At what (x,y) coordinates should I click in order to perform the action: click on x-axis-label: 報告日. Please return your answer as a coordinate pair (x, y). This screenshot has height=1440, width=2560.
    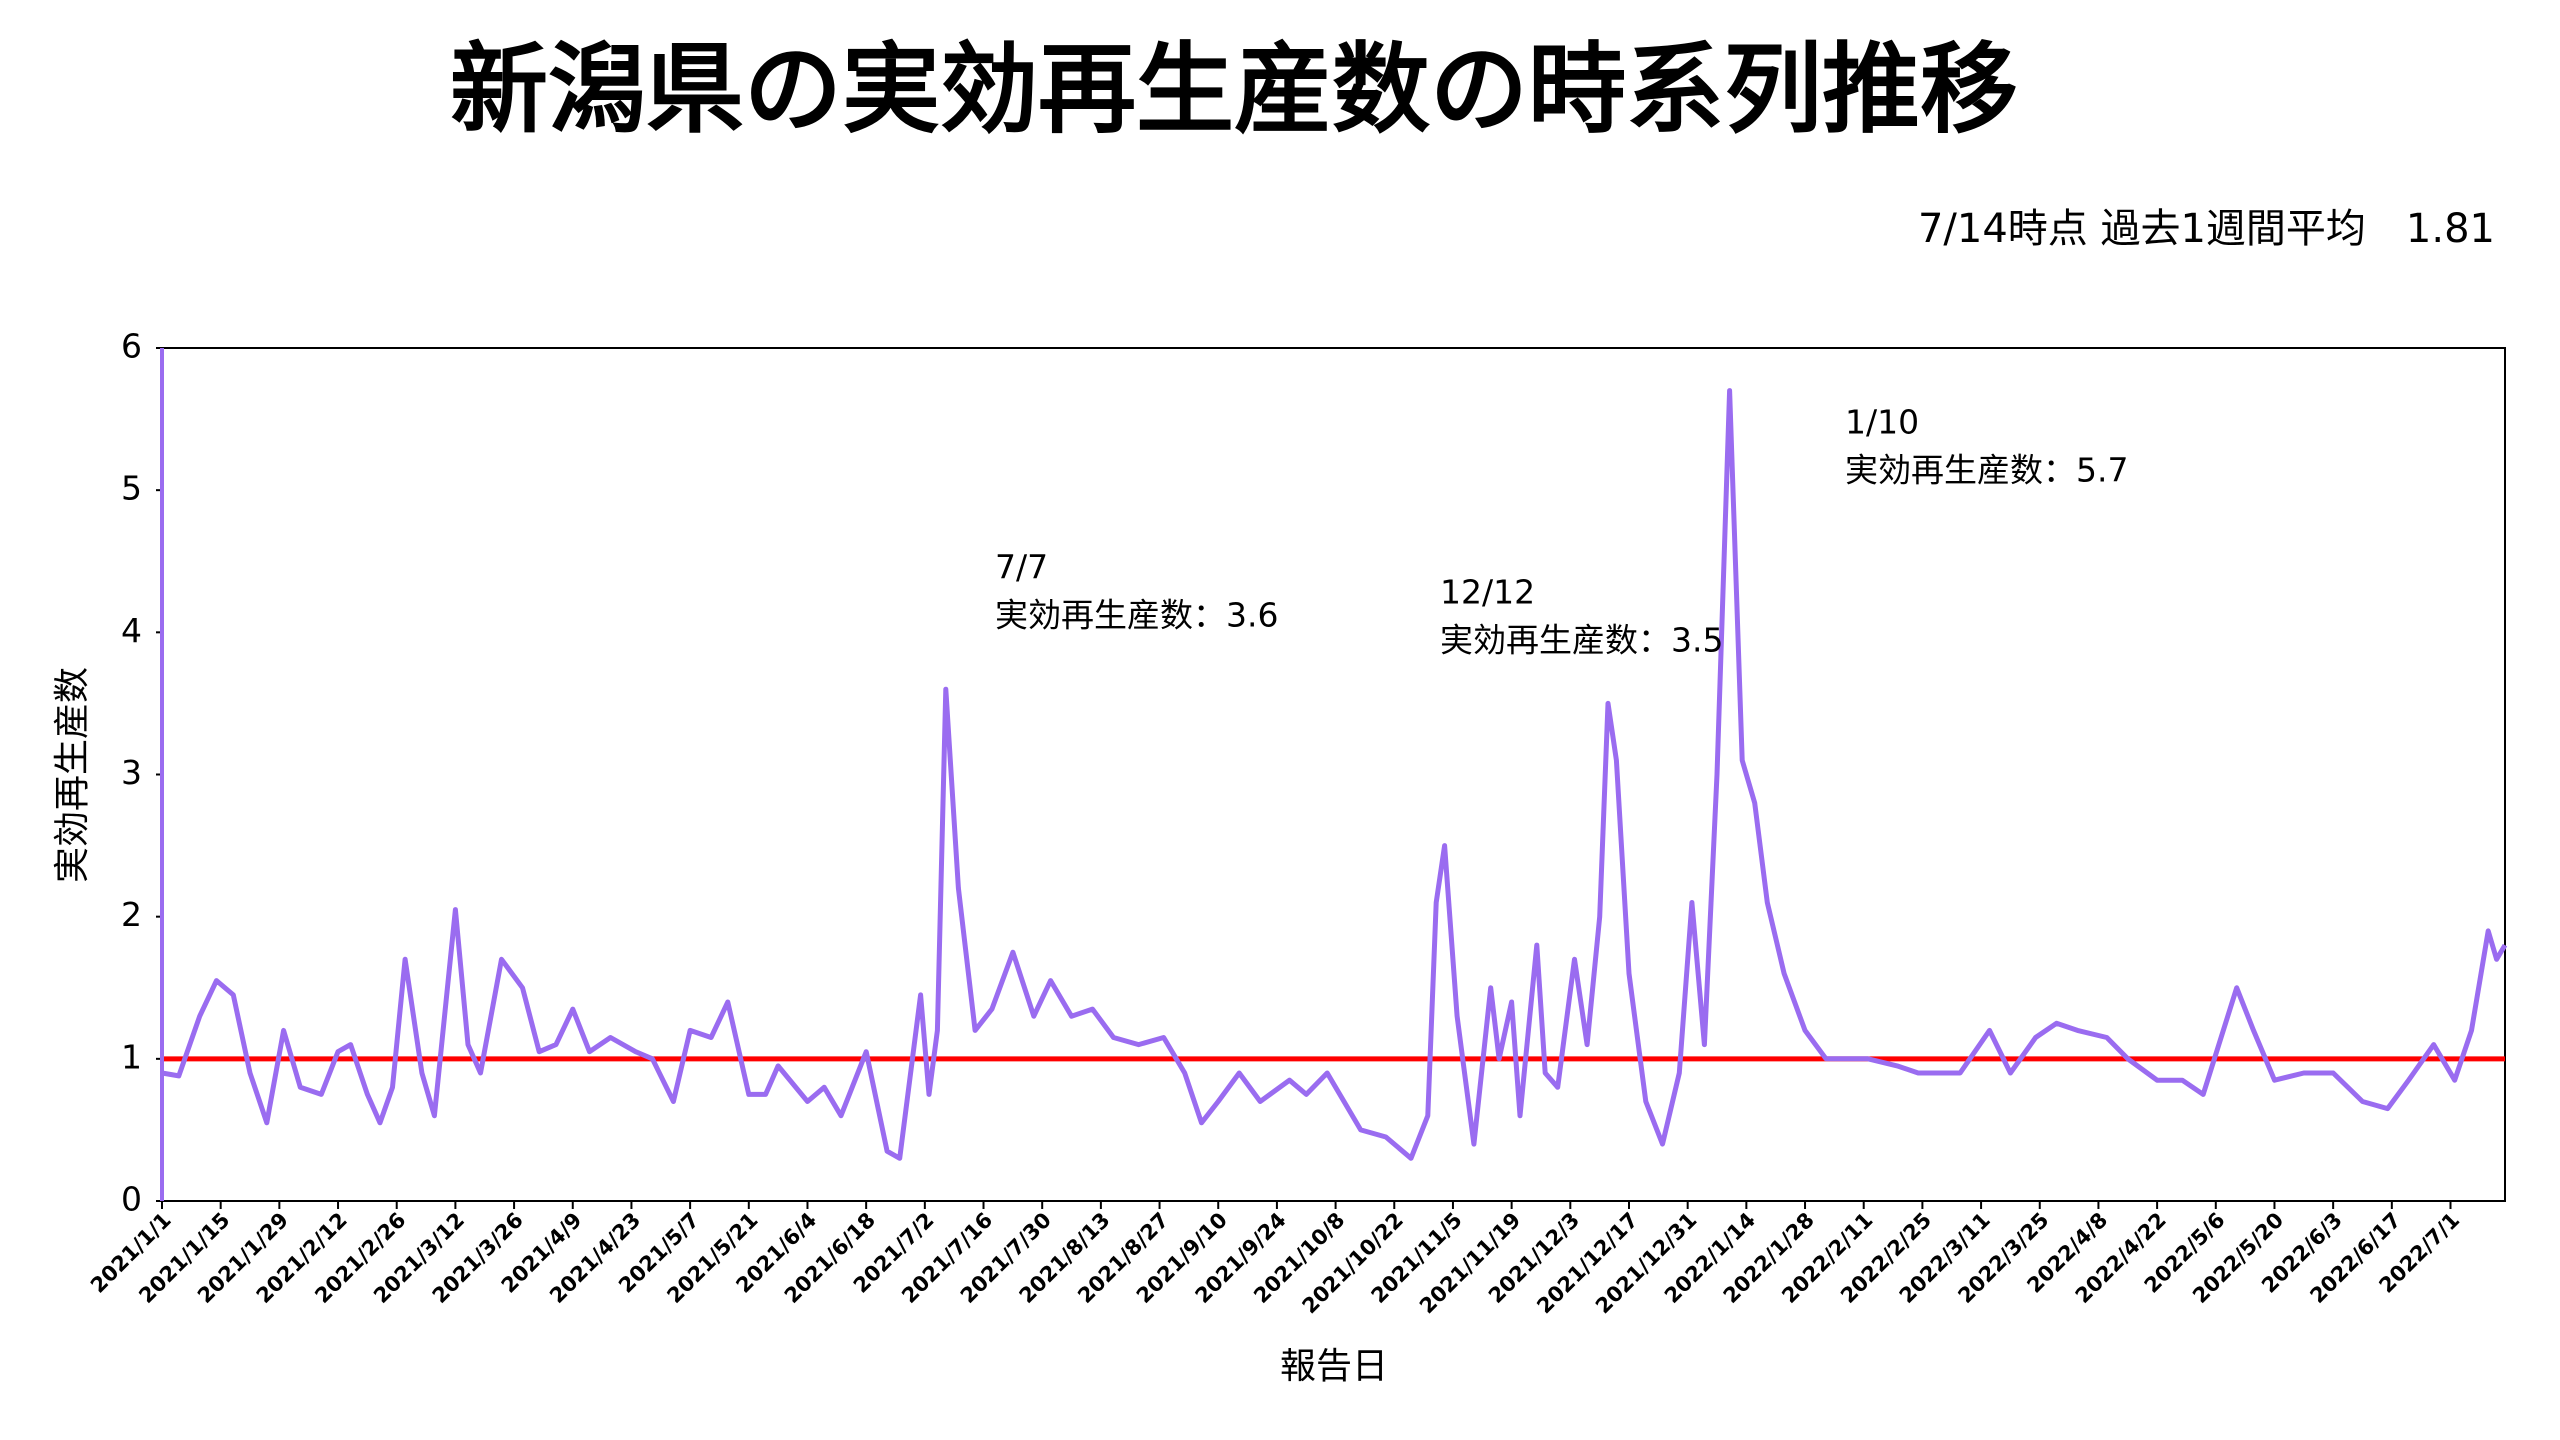
    Looking at the image, I should click on (1334, 1366).